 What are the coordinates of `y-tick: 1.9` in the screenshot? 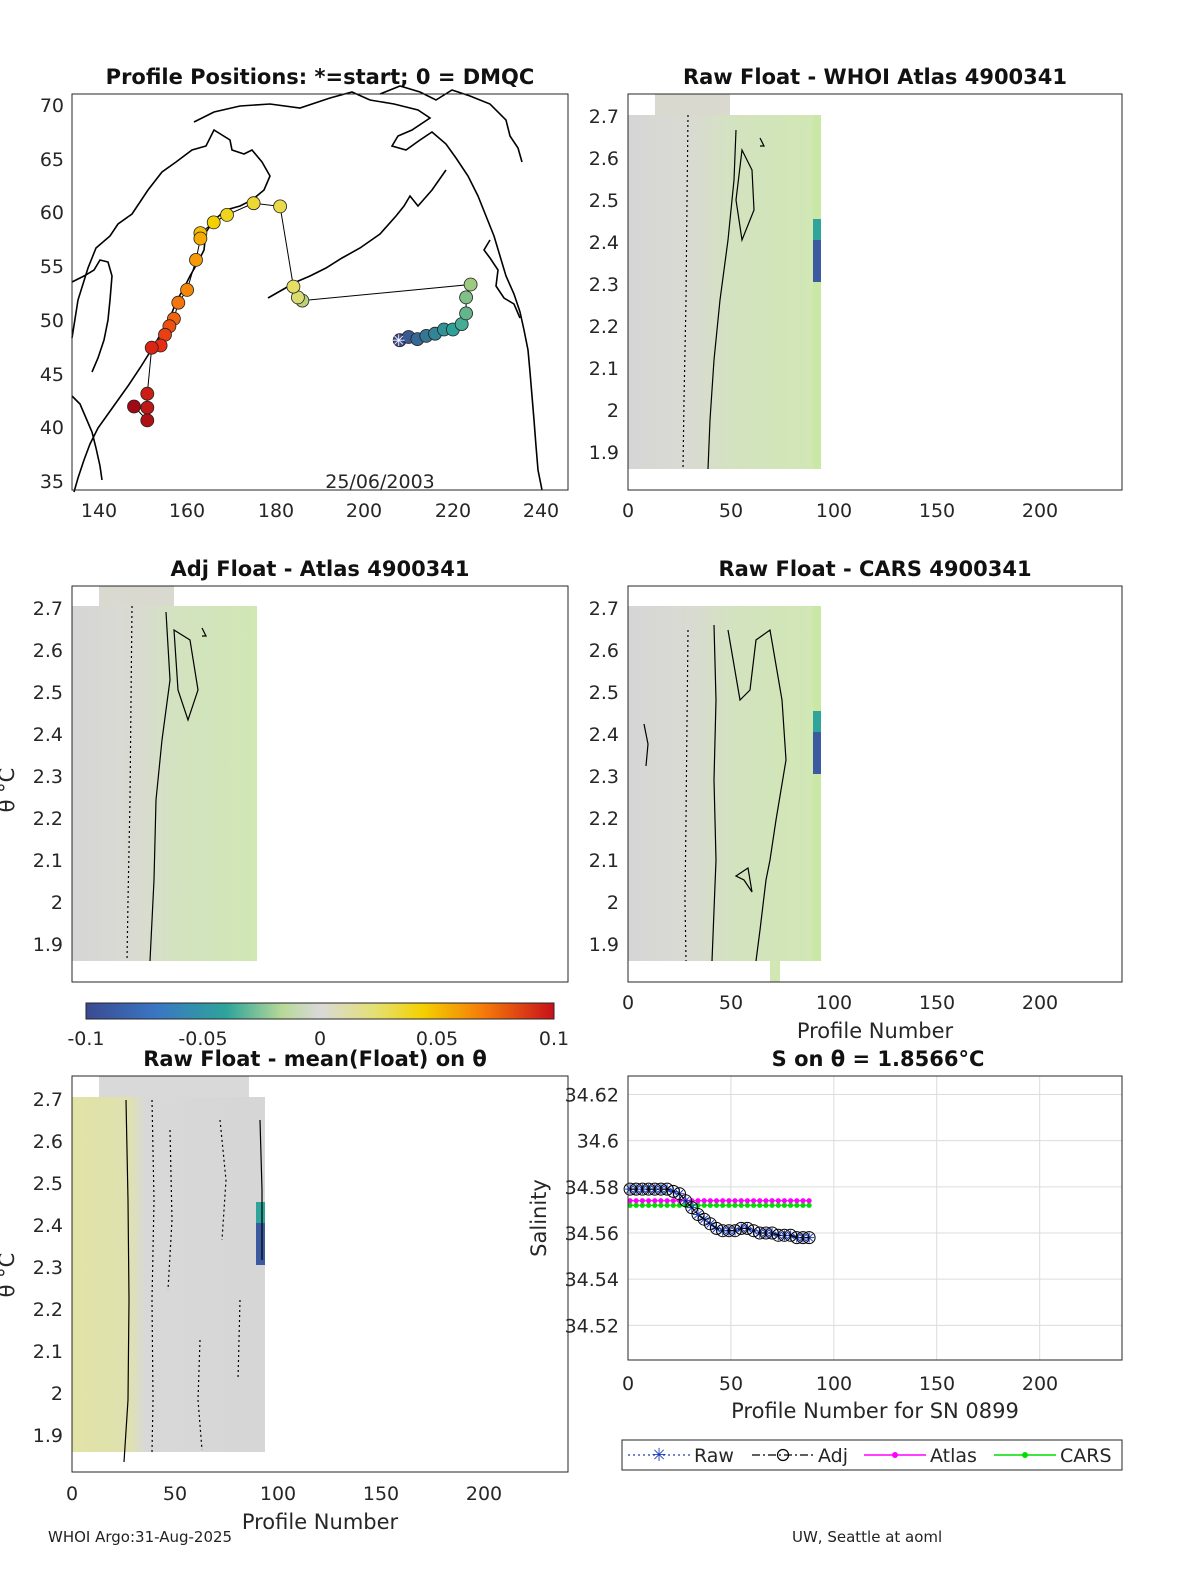 It's located at (48, 945).